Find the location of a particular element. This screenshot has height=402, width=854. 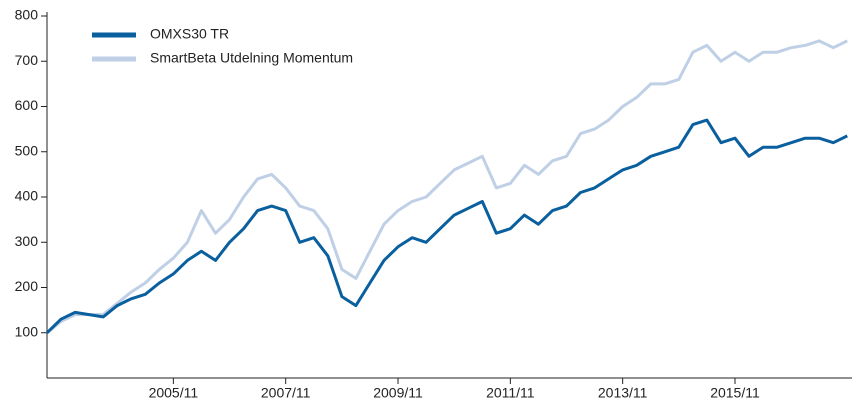

y-tick-label: 600 is located at coordinates (27, 105).